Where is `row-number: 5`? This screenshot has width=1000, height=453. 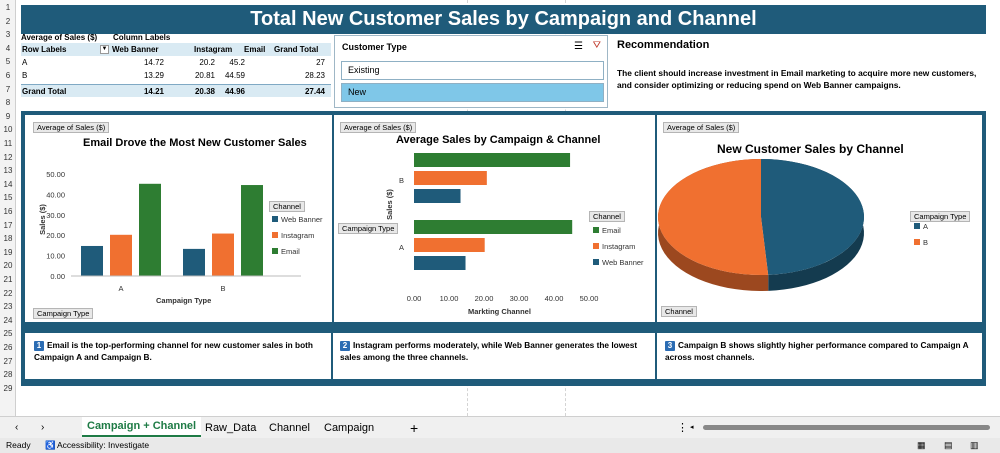 row-number: 5 is located at coordinates (8, 62).